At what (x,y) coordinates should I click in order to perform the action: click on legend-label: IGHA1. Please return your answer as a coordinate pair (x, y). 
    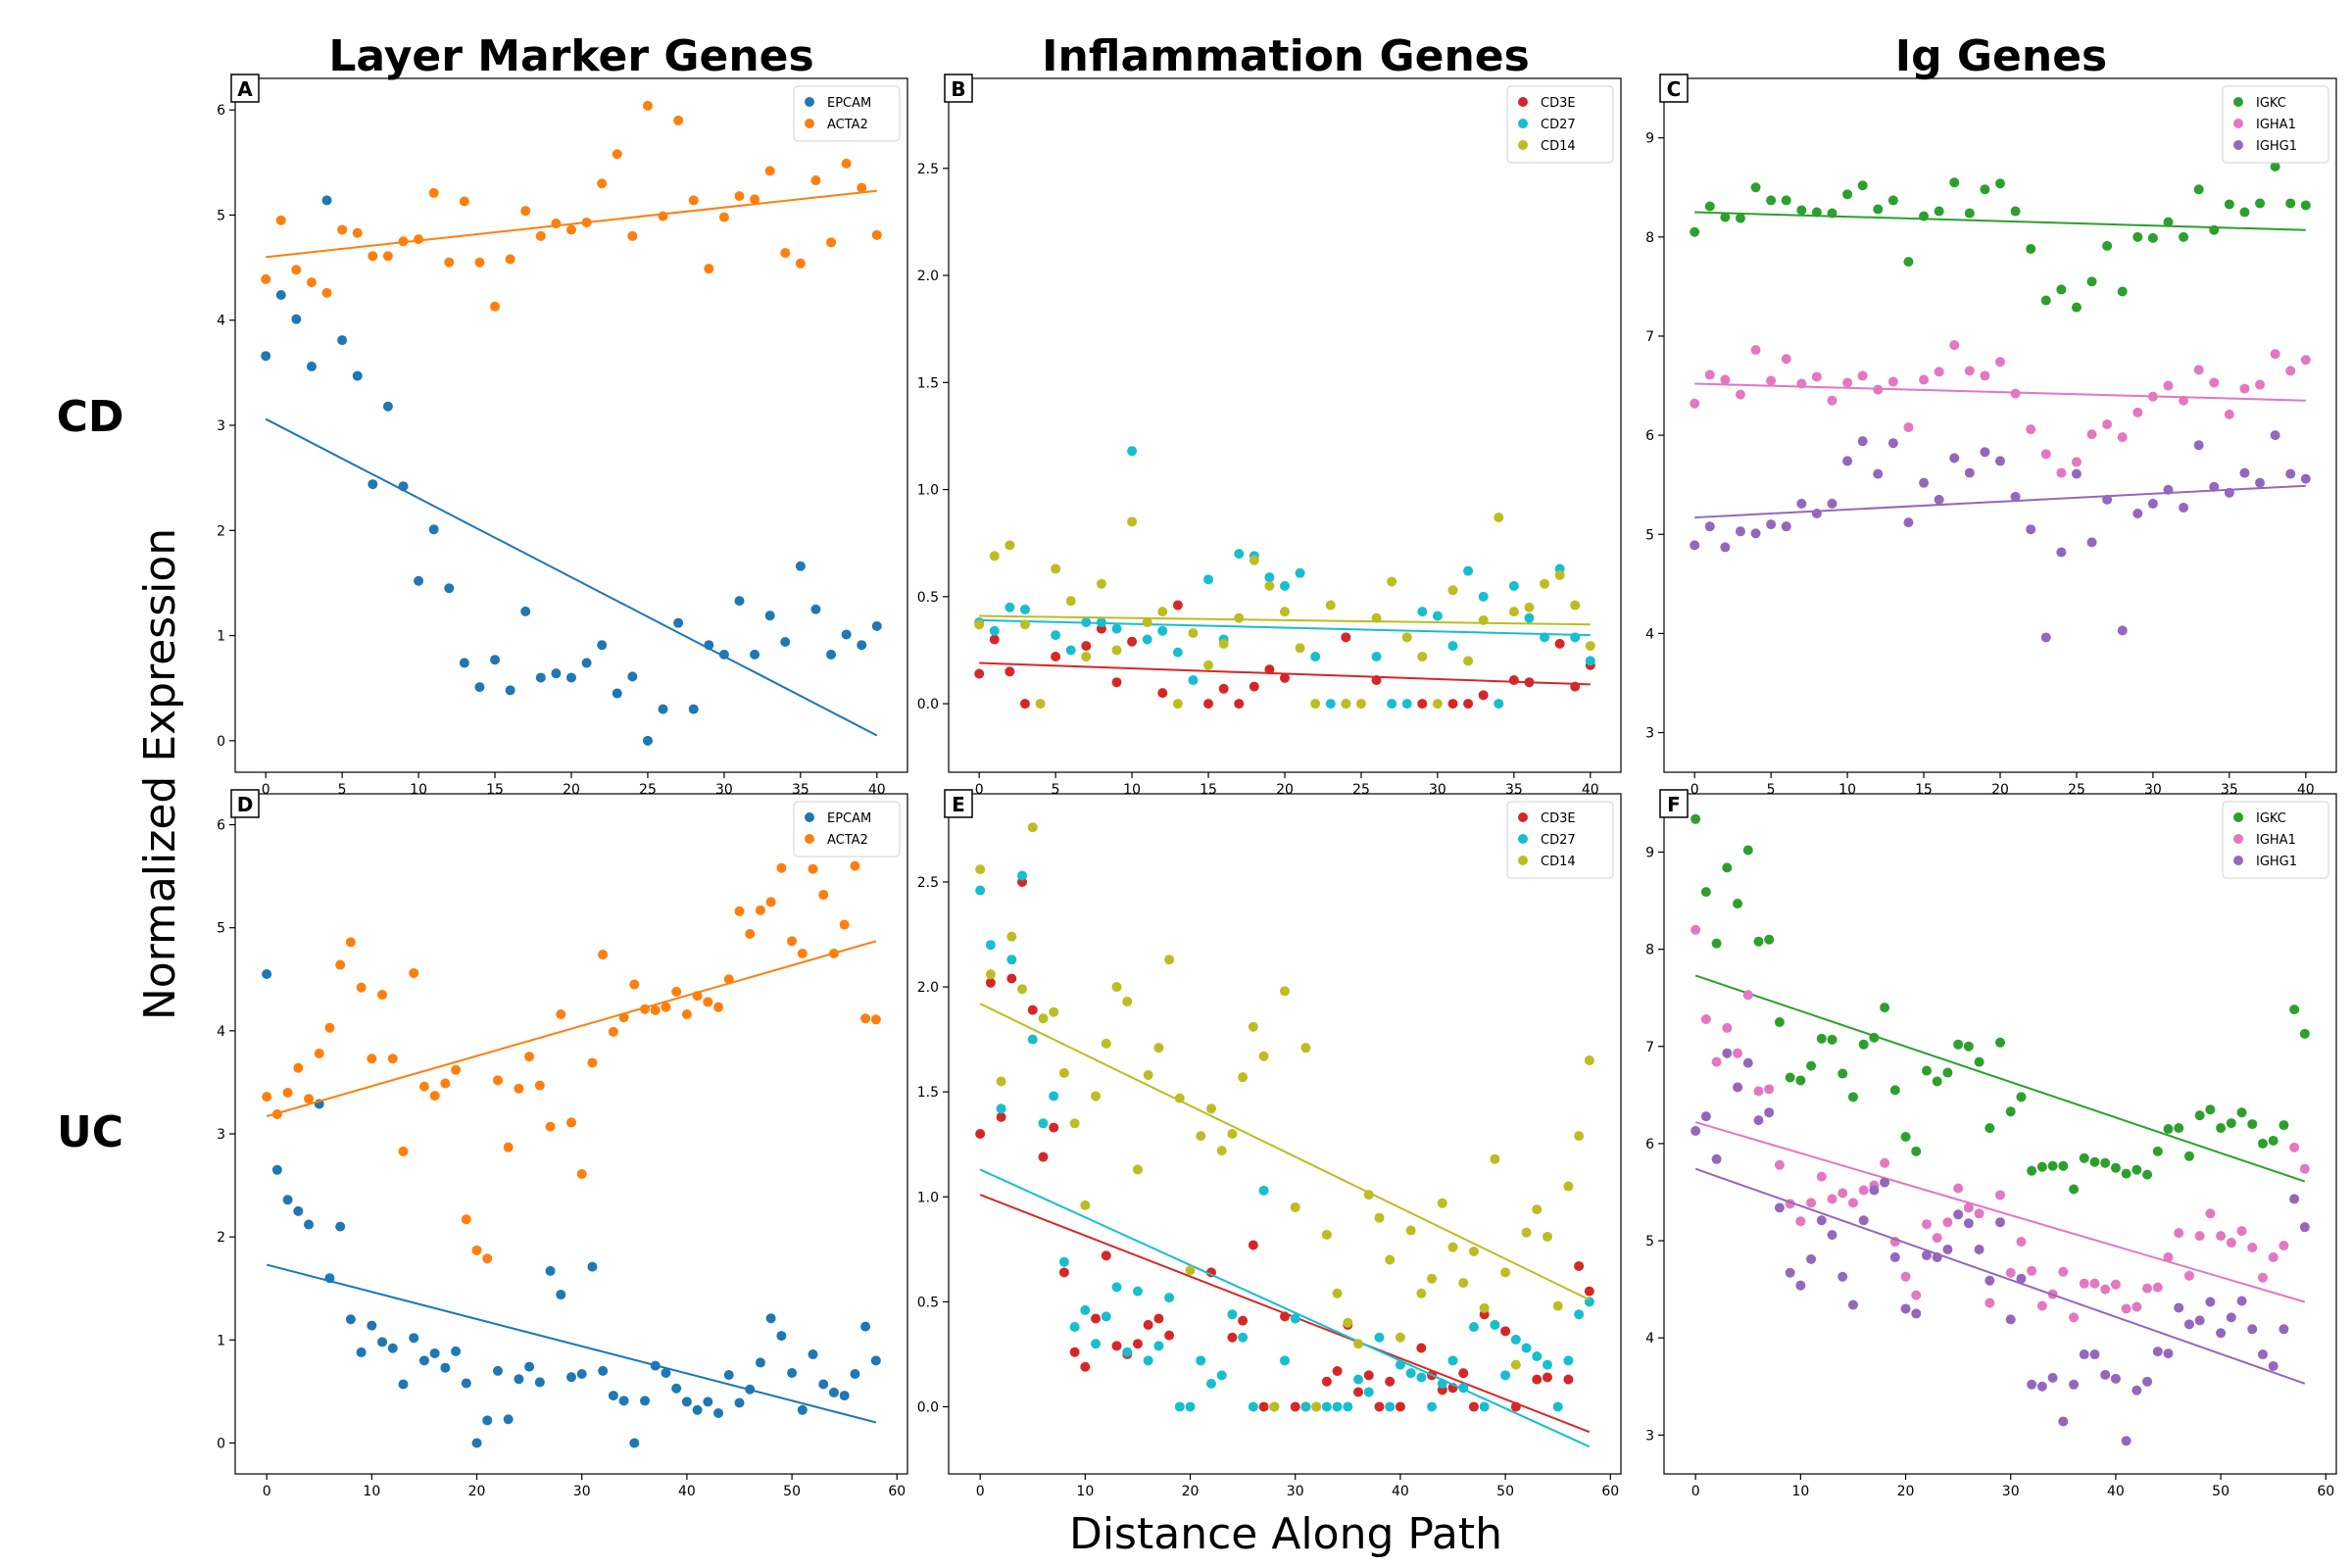
    Looking at the image, I should click on (2276, 125).